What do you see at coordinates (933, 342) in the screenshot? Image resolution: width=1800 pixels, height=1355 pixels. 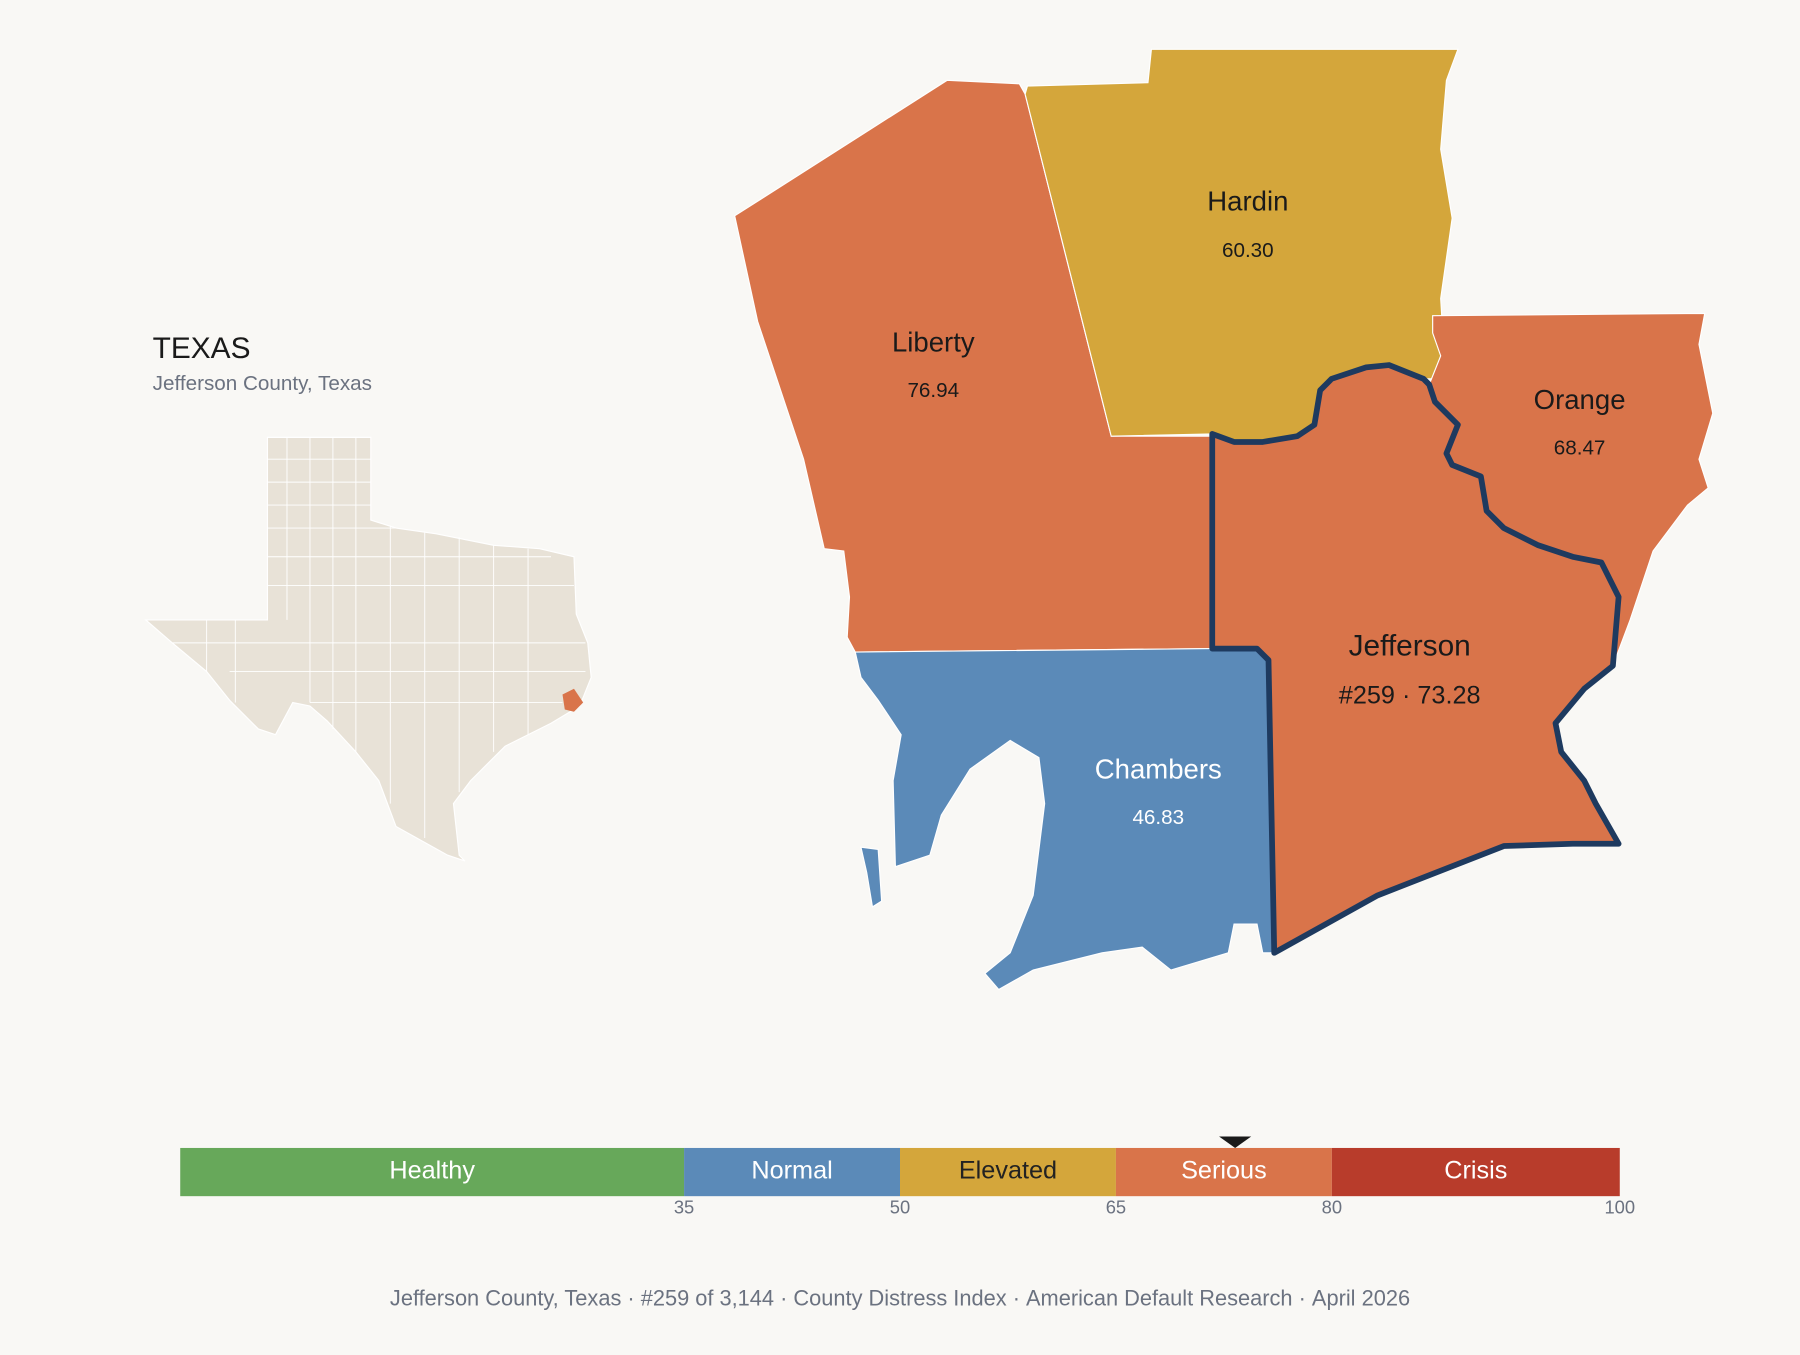 I see `county-name: Liberty` at bounding box center [933, 342].